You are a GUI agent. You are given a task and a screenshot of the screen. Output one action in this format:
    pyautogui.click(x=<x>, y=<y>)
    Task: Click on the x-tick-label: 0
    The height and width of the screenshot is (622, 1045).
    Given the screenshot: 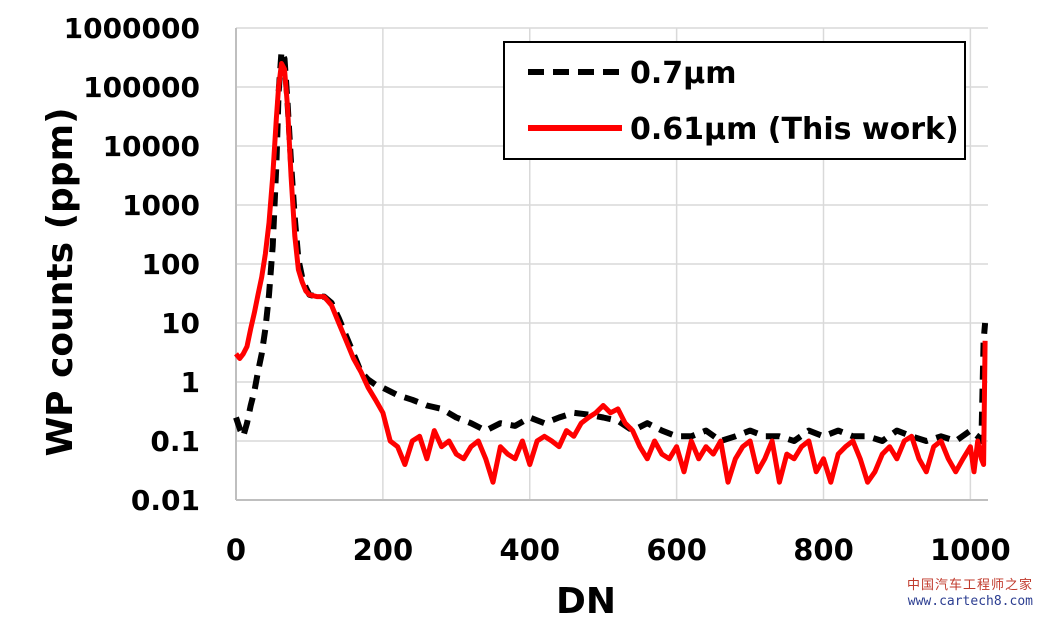 What is the action you would take?
    pyautogui.click(x=236, y=550)
    